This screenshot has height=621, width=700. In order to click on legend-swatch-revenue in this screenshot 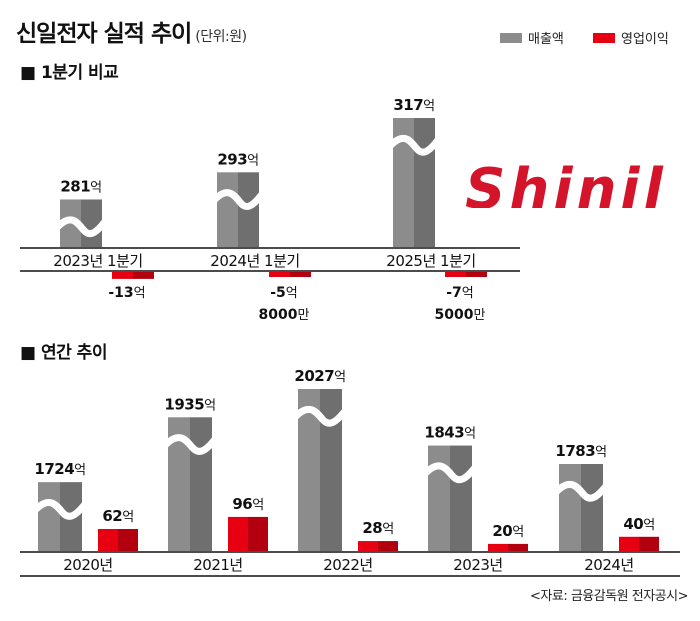, I will do `click(511, 37)`.